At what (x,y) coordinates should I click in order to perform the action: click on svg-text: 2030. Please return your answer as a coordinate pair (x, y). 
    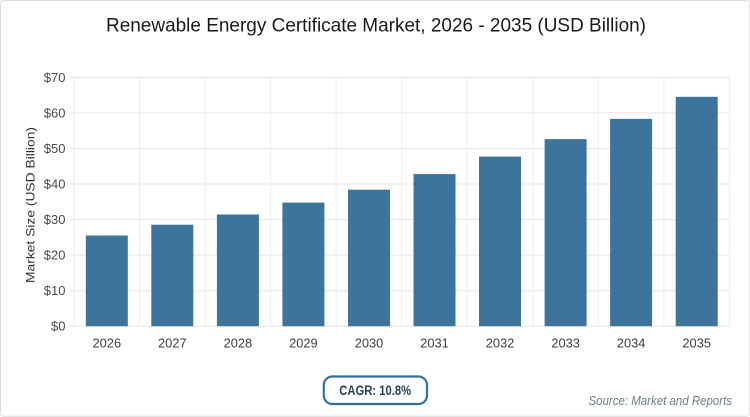
    Looking at the image, I should click on (369, 343).